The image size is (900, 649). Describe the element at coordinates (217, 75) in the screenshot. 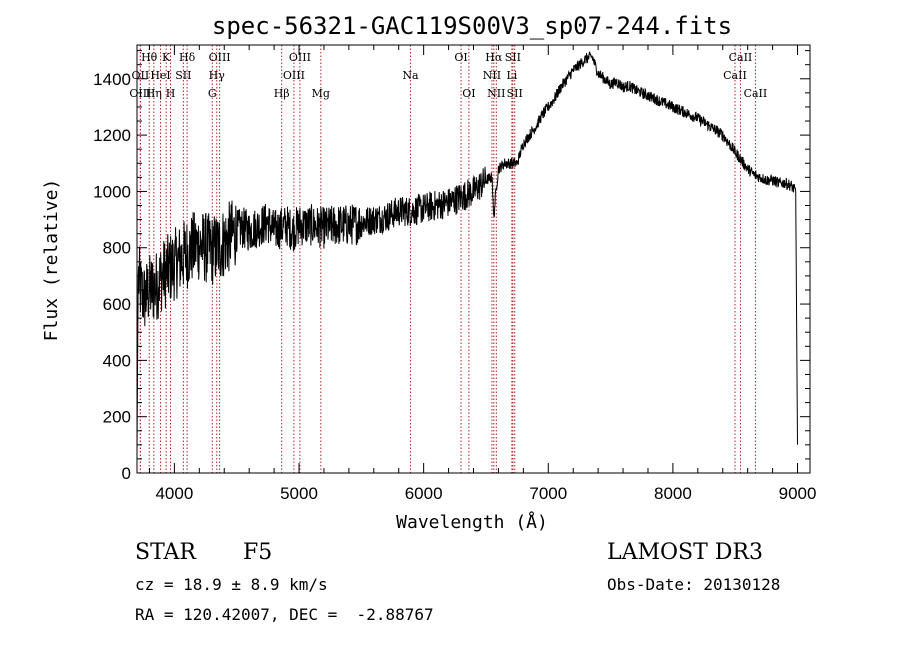

I see `line-marker-label: Hγ` at that location.